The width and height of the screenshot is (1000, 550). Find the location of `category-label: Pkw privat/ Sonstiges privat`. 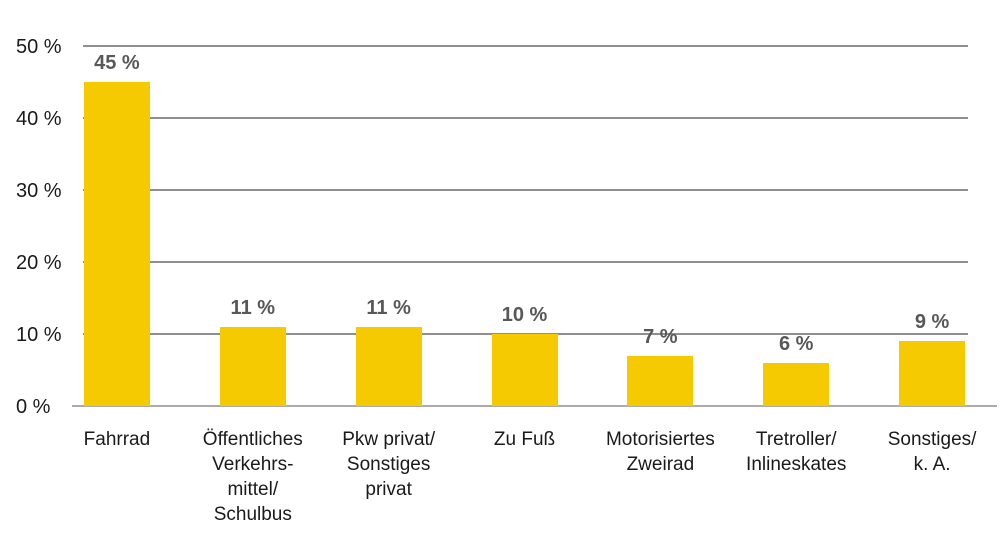

category-label: Pkw privat/ Sonstiges privat is located at coordinates (389, 464).